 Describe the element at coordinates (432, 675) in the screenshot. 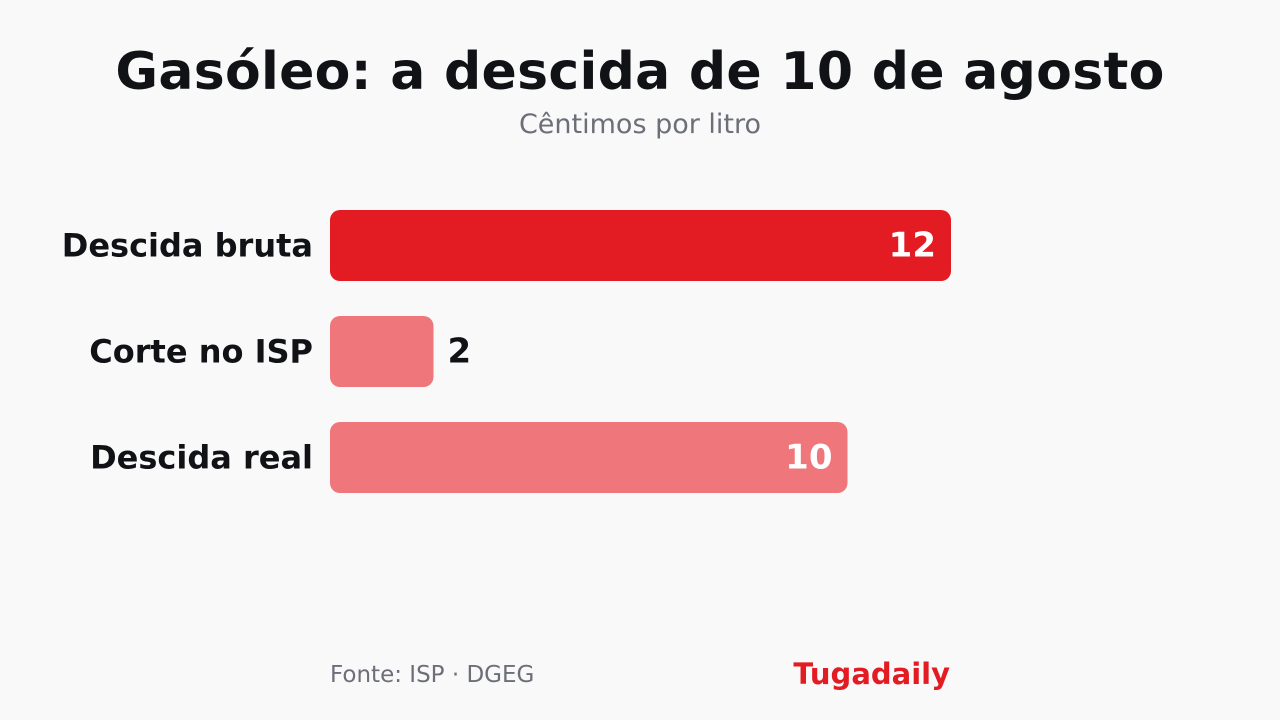

I see `source-note: Fonte: ISP · DGEG` at that location.